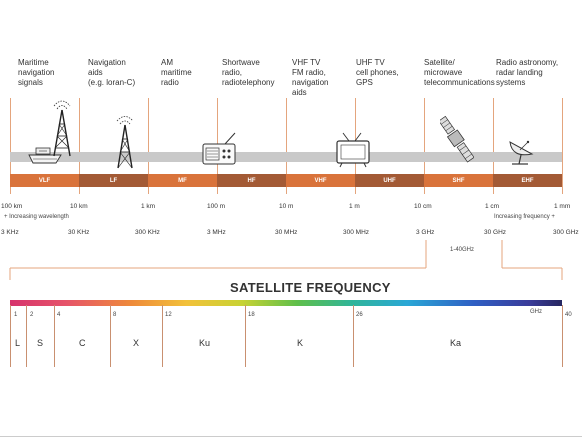 The height and width of the screenshot is (438, 582). What do you see at coordinates (286, 303) in the screenshot?
I see `spectrum-bar` at bounding box center [286, 303].